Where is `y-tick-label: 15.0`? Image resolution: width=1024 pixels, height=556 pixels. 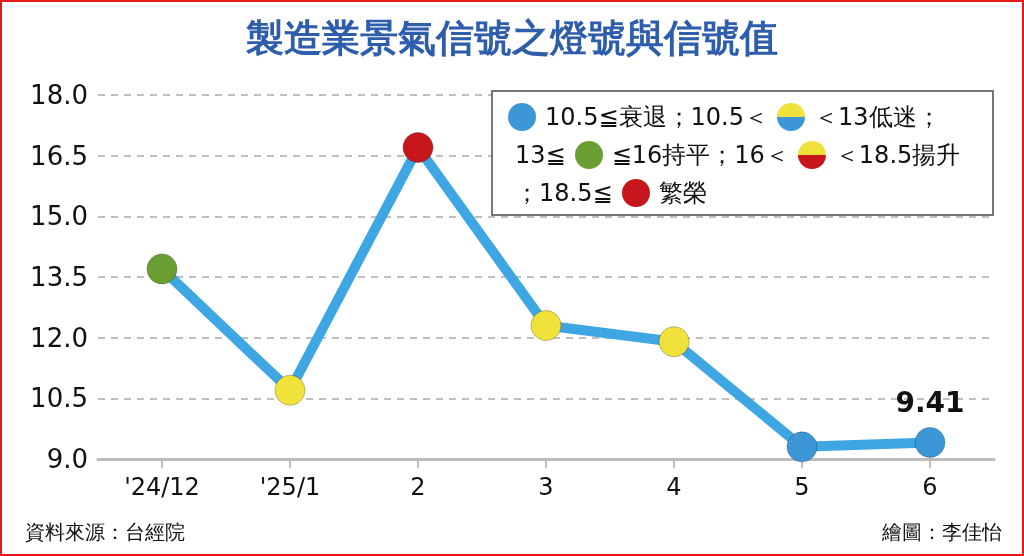
y-tick-label: 15.0 is located at coordinates (59, 216).